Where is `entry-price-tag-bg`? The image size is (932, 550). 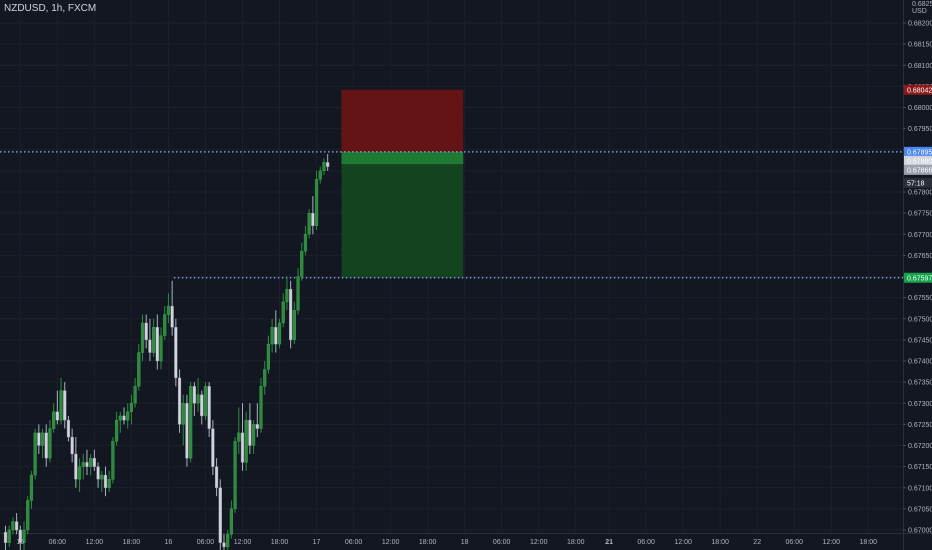
entry-price-tag-bg is located at coordinates (918, 151).